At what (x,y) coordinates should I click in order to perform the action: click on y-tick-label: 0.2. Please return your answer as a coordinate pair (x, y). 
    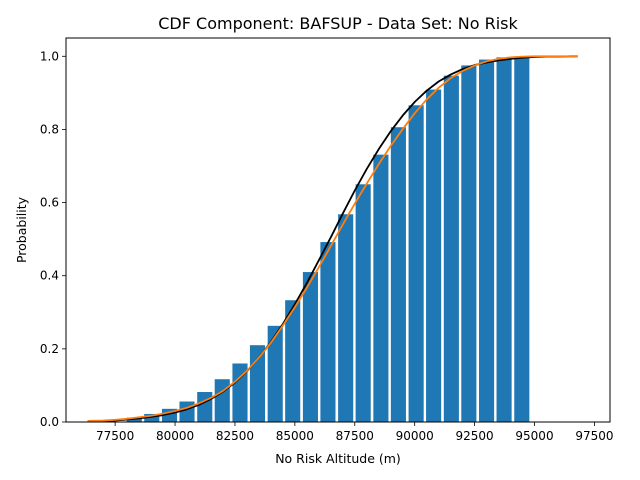
    Looking at the image, I should click on (49, 349).